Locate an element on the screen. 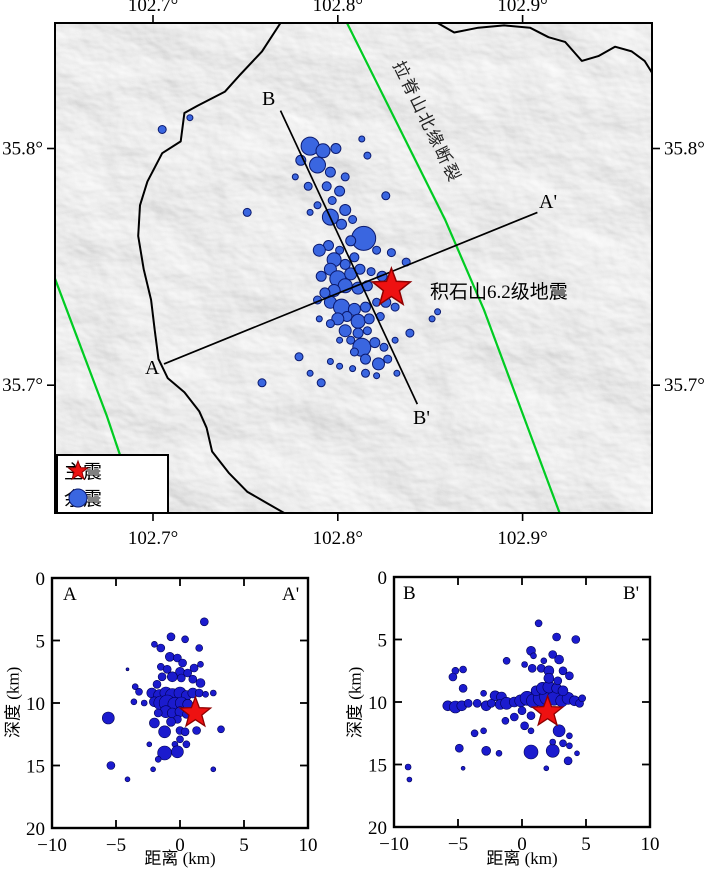 This screenshot has width=707, height=871. section-a-corner-right: A' is located at coordinates (291, 594).